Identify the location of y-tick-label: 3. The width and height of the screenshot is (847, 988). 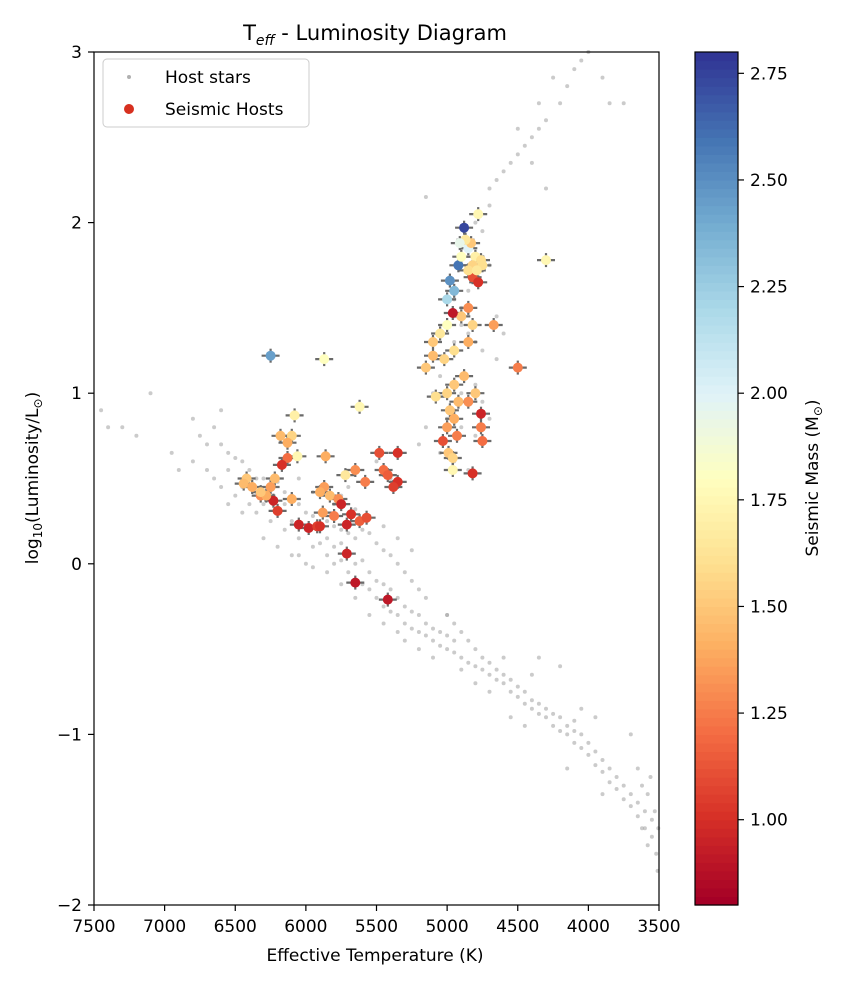
(76, 53).